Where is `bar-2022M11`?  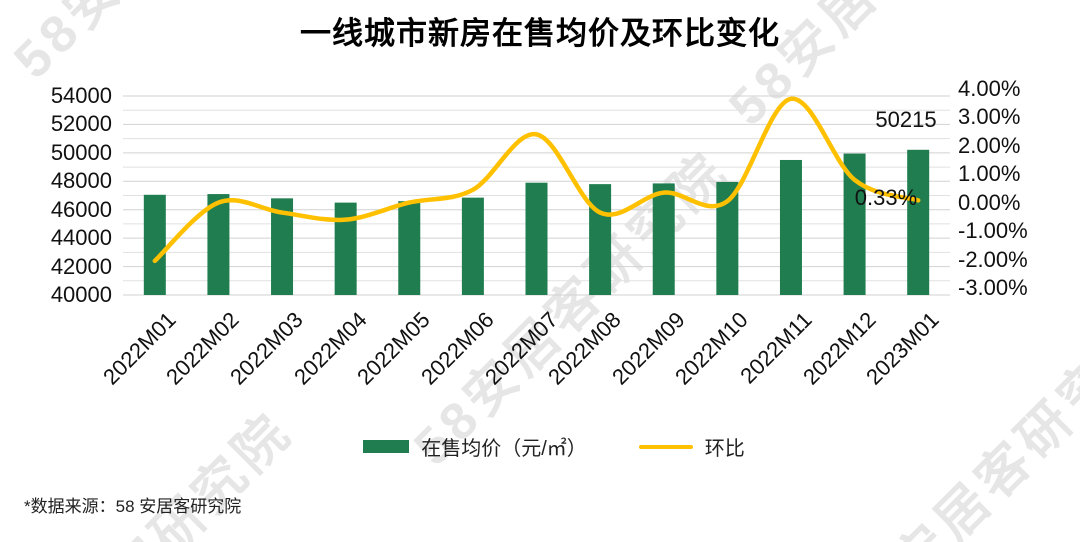
bar-2022M11 is located at coordinates (790, 227).